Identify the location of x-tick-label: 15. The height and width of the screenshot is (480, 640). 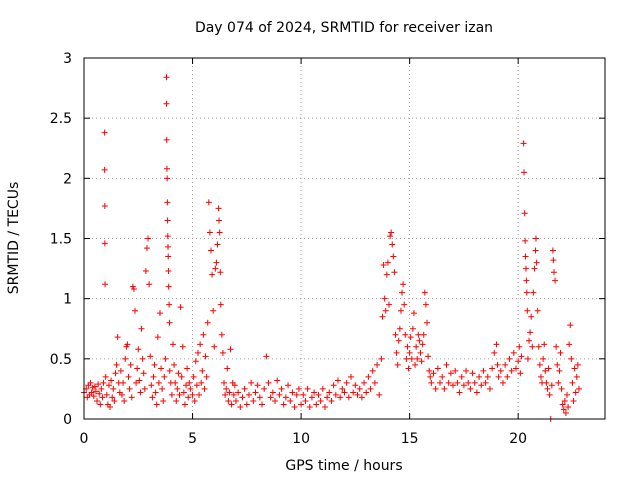
(410, 439).